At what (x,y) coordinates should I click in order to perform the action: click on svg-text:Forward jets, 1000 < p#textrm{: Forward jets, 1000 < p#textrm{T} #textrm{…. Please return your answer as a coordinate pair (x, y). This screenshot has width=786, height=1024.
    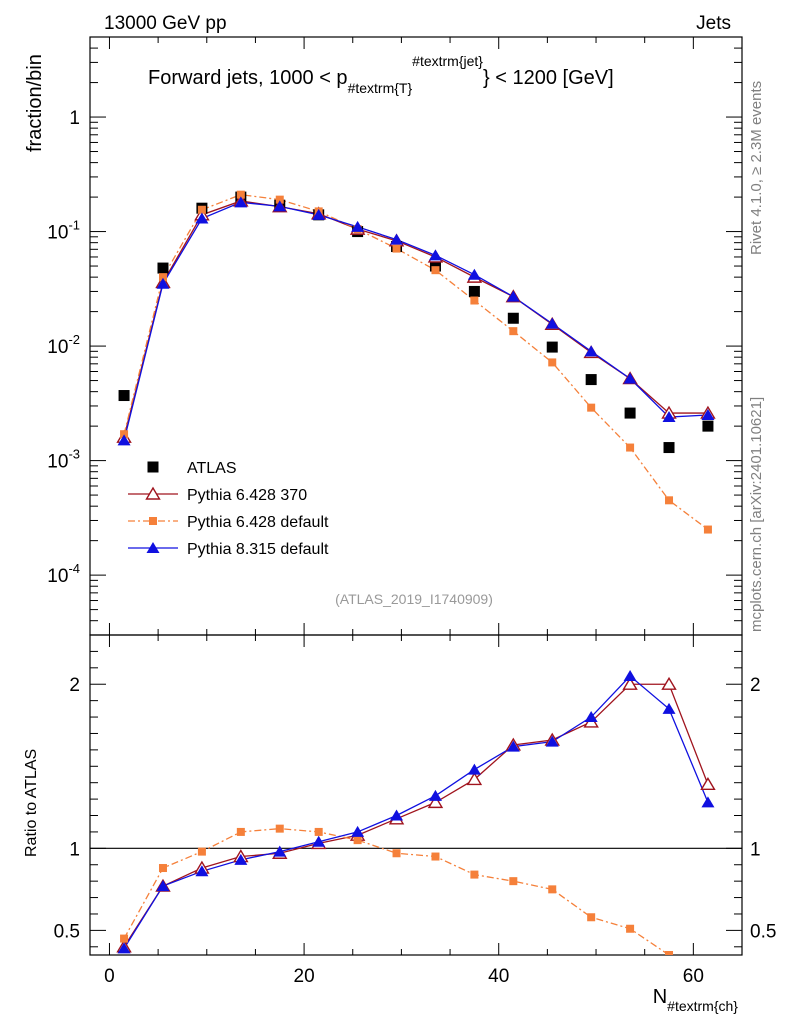
    Looking at the image, I should click on (381, 74).